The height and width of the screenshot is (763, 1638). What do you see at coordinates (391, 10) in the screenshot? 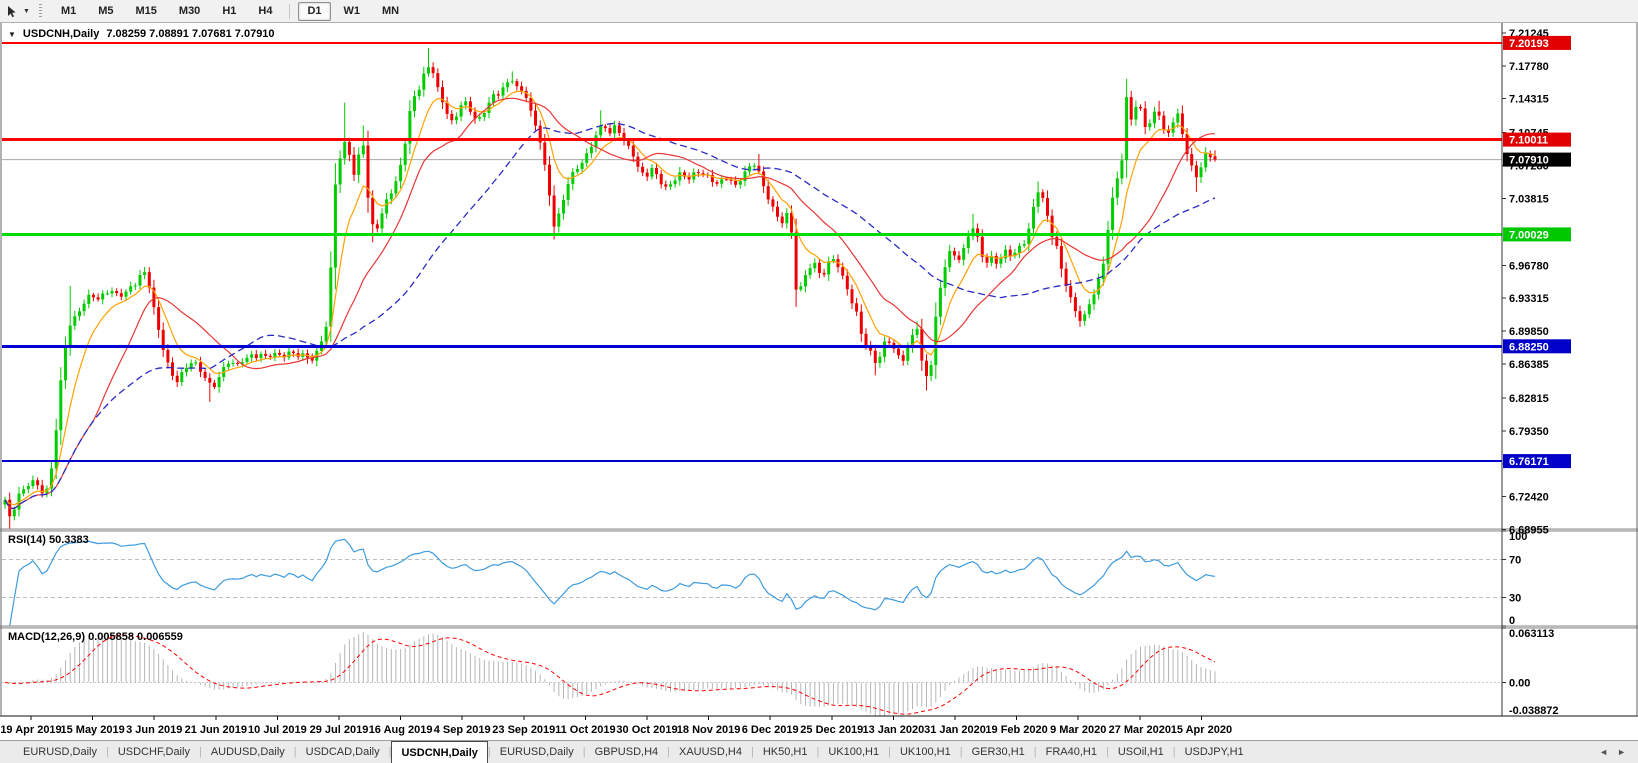
I see `timeframe-button-MN: MN` at bounding box center [391, 10].